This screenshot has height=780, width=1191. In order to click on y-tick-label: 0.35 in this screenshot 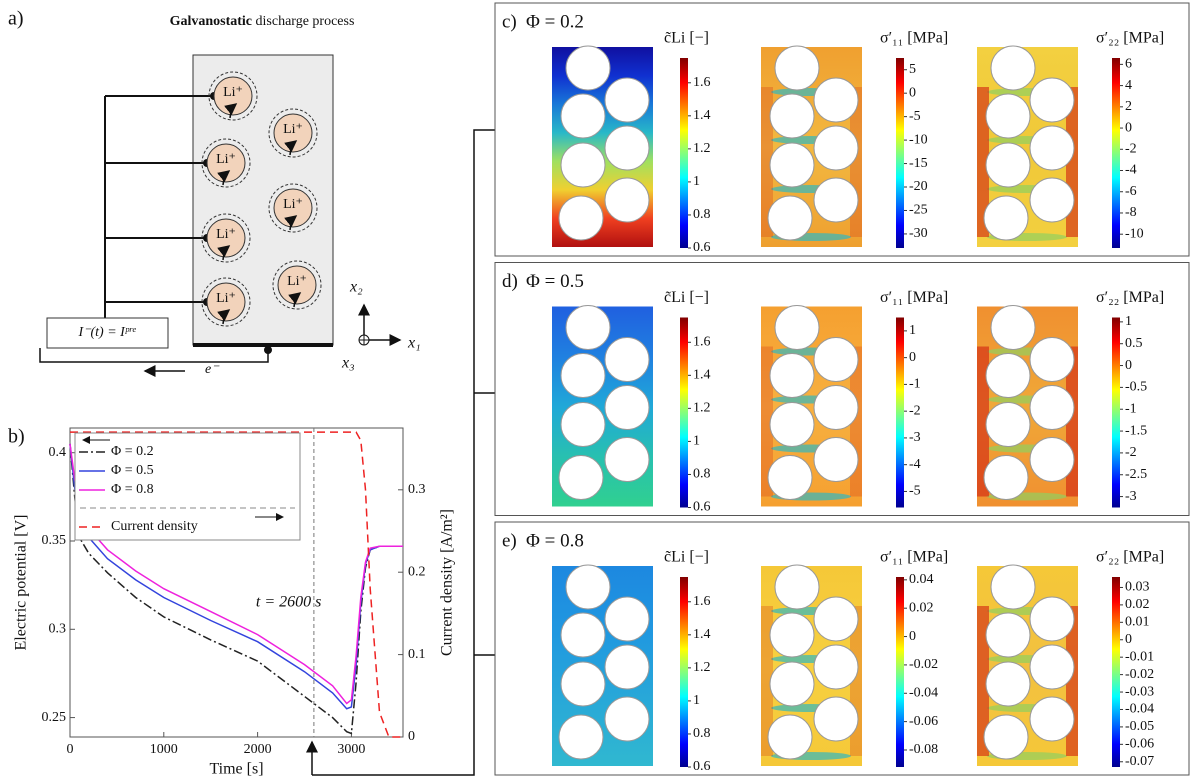, I will do `click(54, 540)`.